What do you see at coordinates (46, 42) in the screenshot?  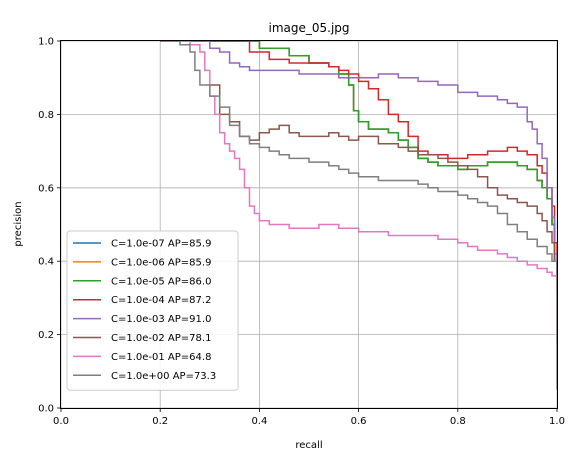 I see `y-tick-label: 1.0` at bounding box center [46, 42].